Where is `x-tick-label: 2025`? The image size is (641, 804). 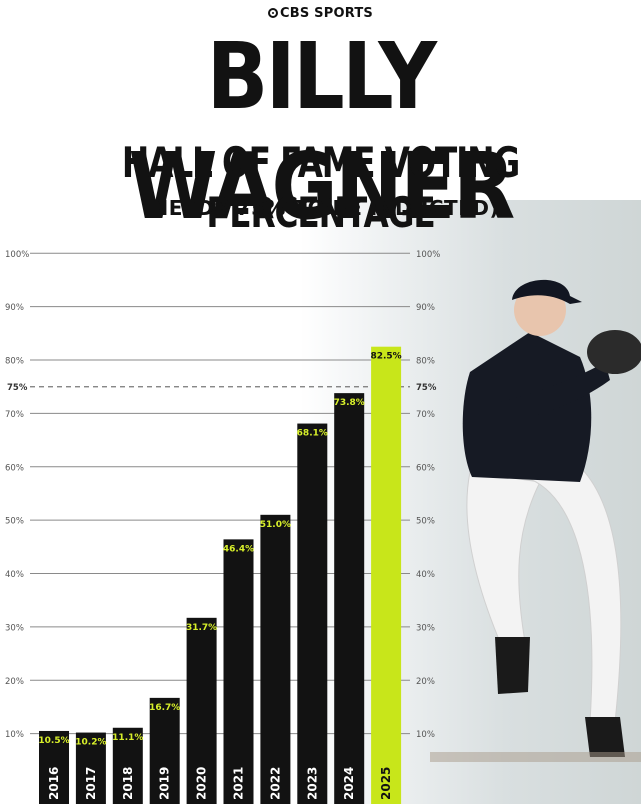
x-tick-label: 2025 is located at coordinates (386, 783).